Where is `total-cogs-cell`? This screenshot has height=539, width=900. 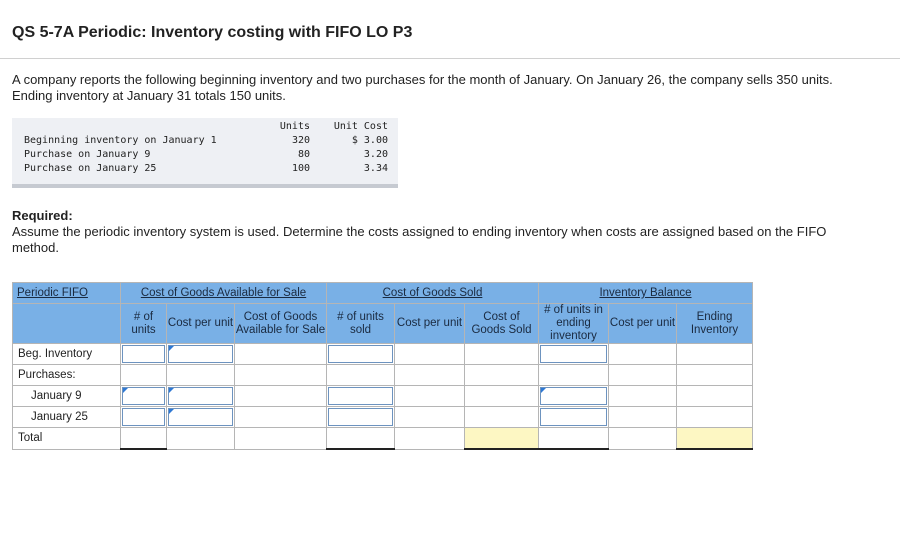
total-cogs-cell is located at coordinates (501, 438).